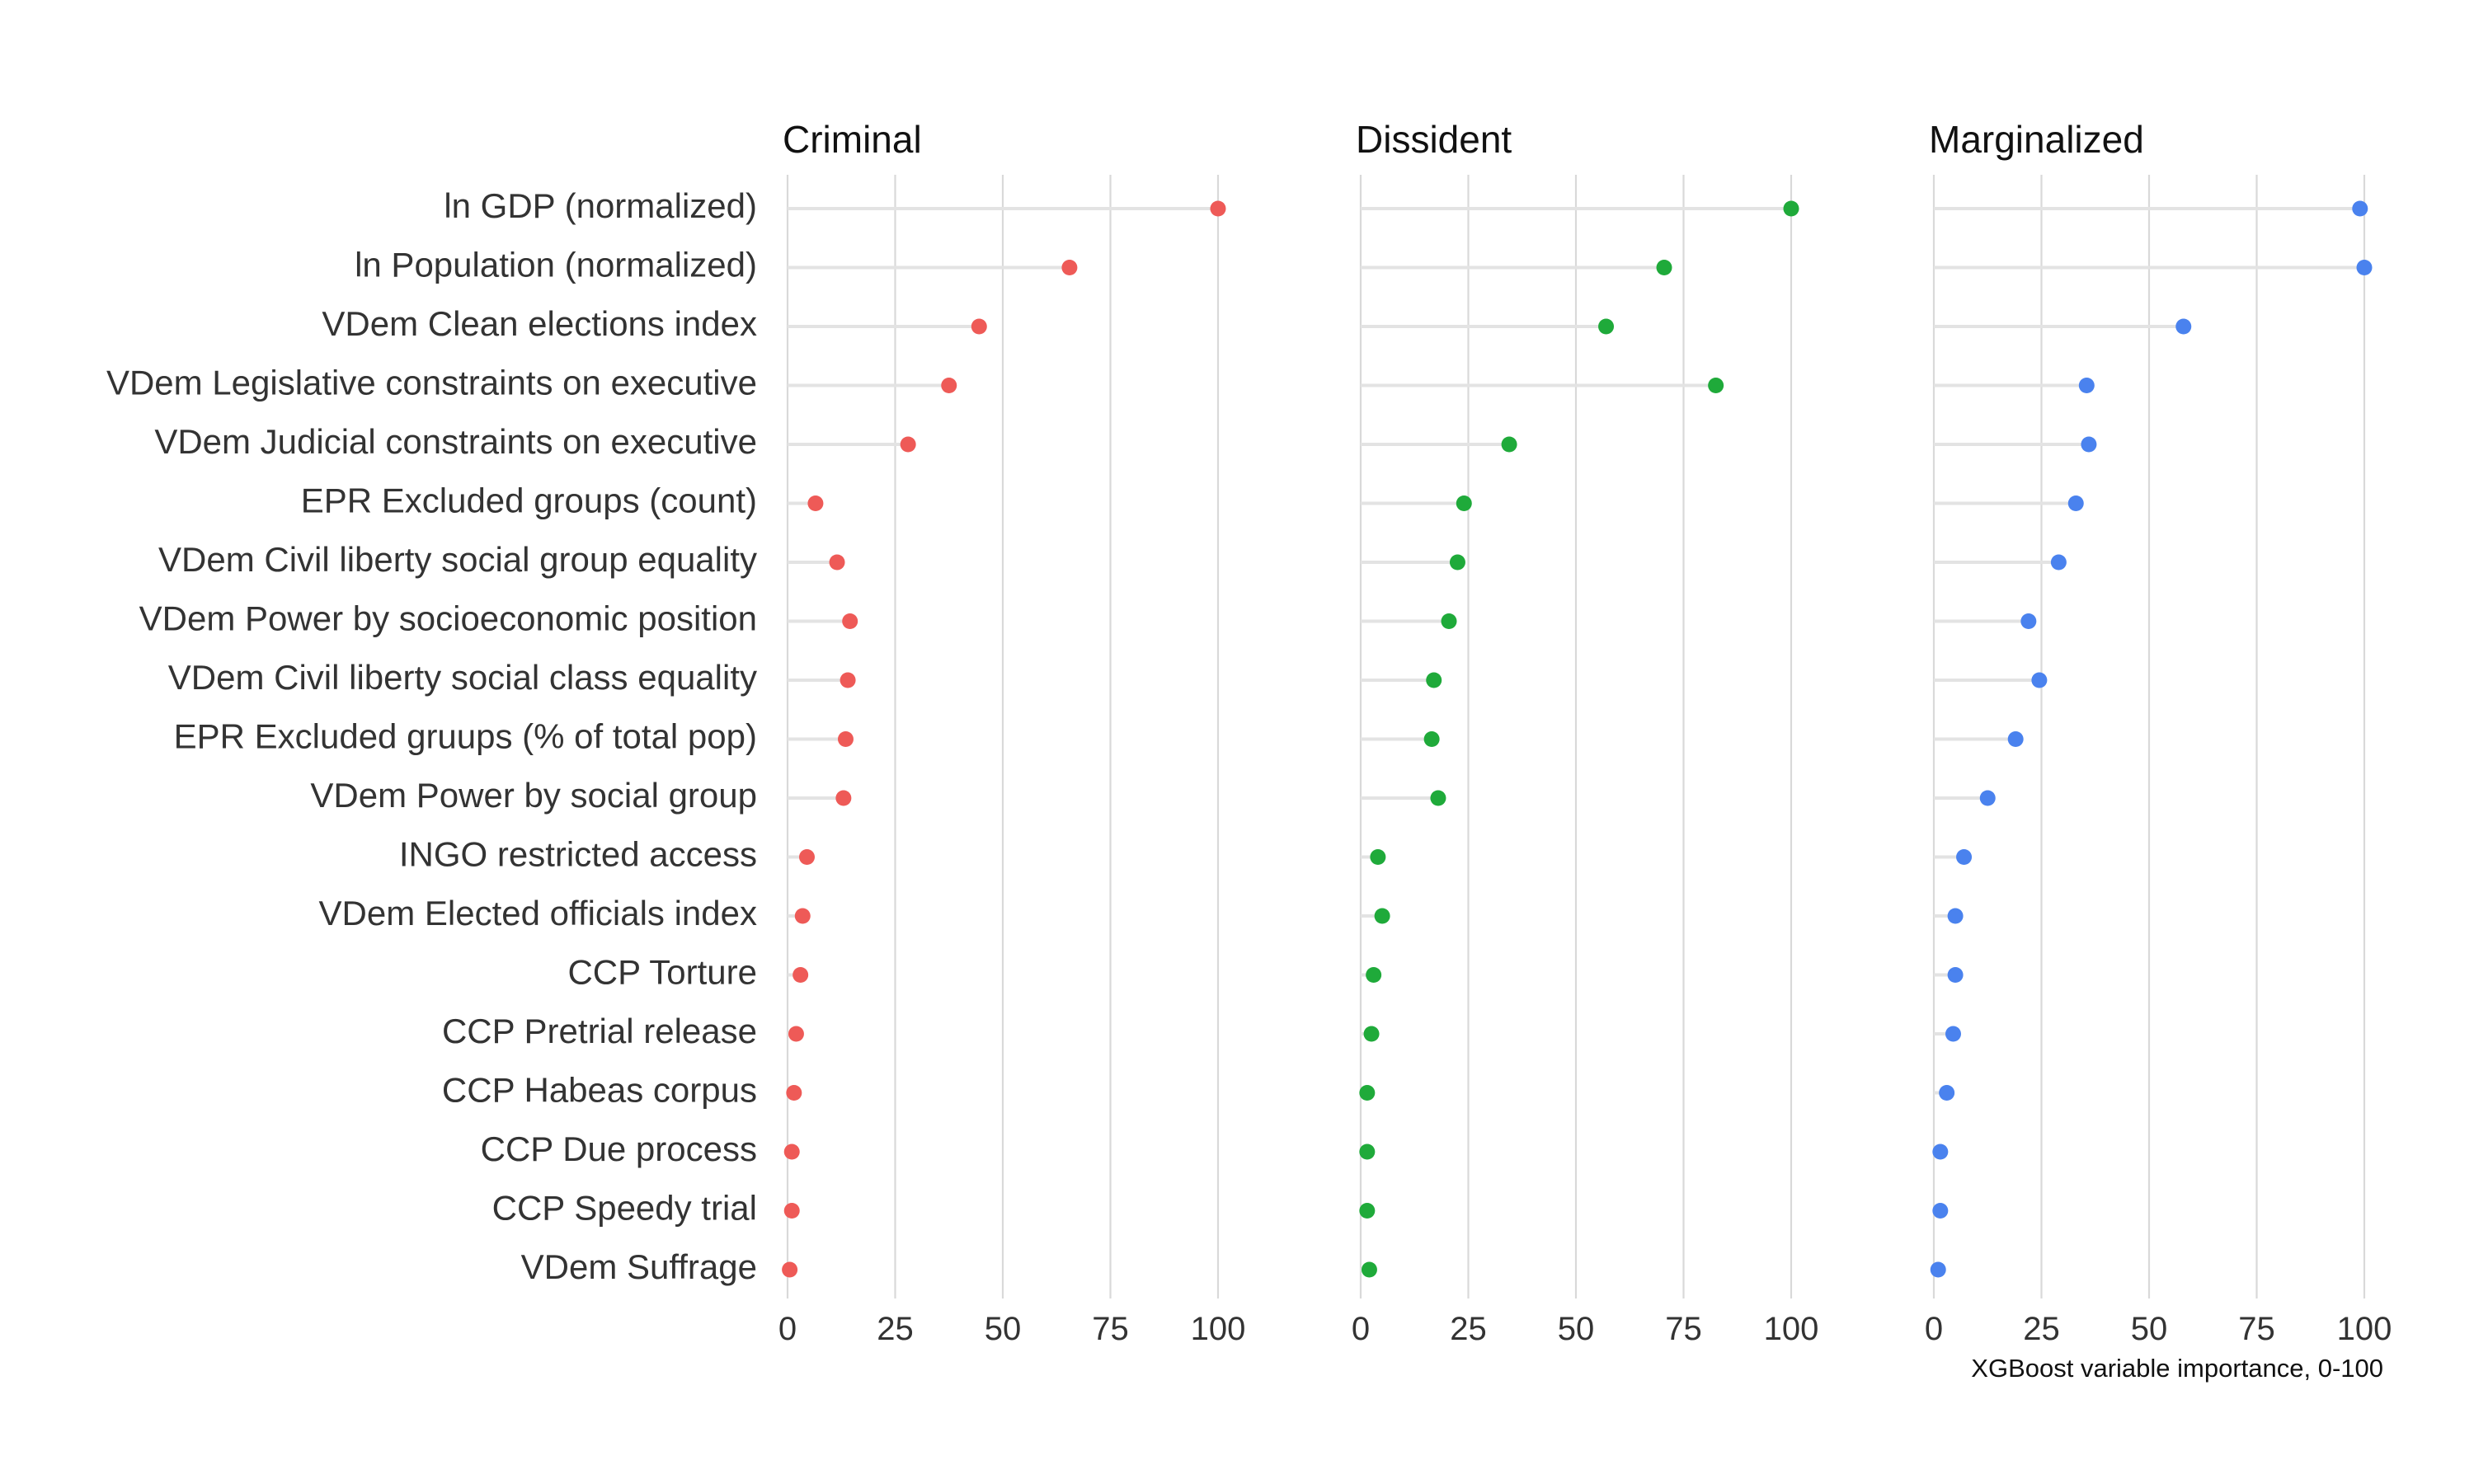 Image resolution: width=2474 pixels, height=1484 pixels. What do you see at coordinates (529, 500) in the screenshot?
I see `row-label-epr-excluded-groups-count: EPR Excluded groups (count)` at bounding box center [529, 500].